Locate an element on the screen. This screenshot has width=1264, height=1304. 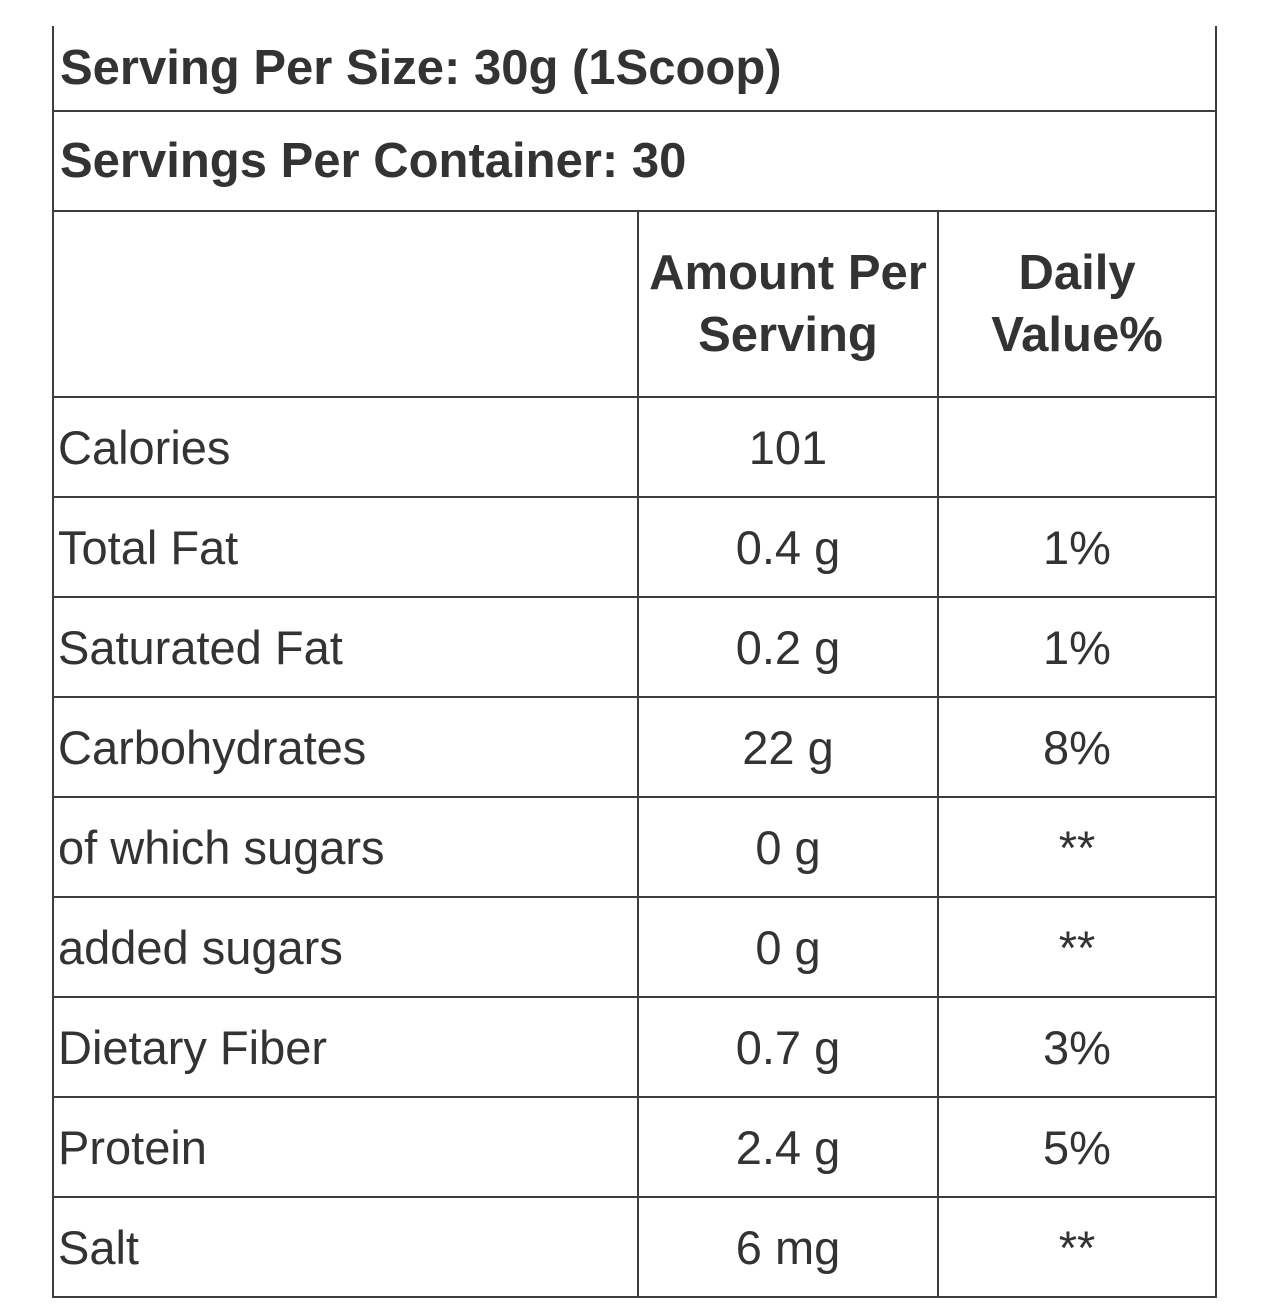
nutrient-amount: 6 mg is located at coordinates (788, 1247).